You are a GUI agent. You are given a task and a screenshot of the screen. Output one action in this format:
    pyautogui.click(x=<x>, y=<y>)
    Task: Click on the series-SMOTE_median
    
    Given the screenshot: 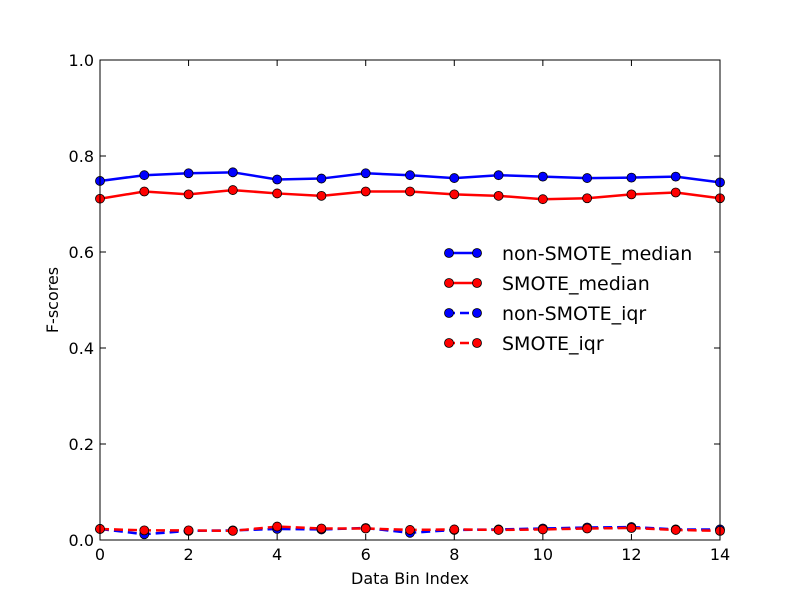 What is the action you would take?
    pyautogui.click(x=410, y=195)
    